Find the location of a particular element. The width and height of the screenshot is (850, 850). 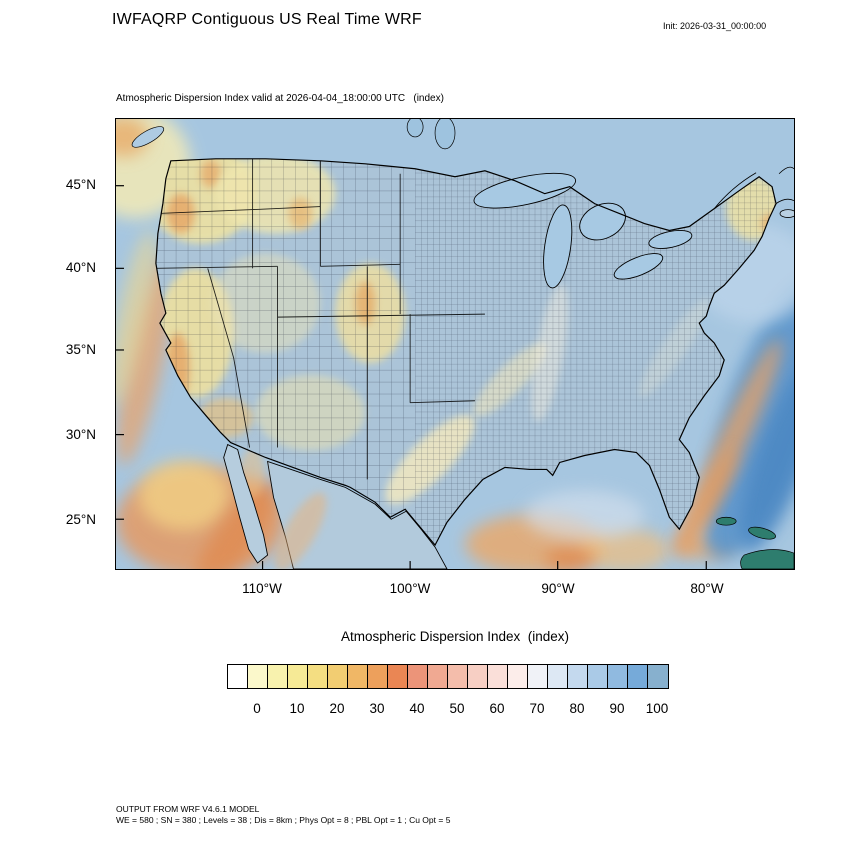

lake-ontario is located at coordinates (670, 239).